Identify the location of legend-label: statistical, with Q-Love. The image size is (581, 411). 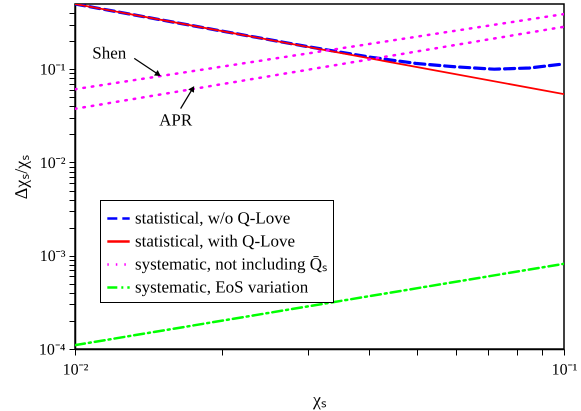
(215, 241).